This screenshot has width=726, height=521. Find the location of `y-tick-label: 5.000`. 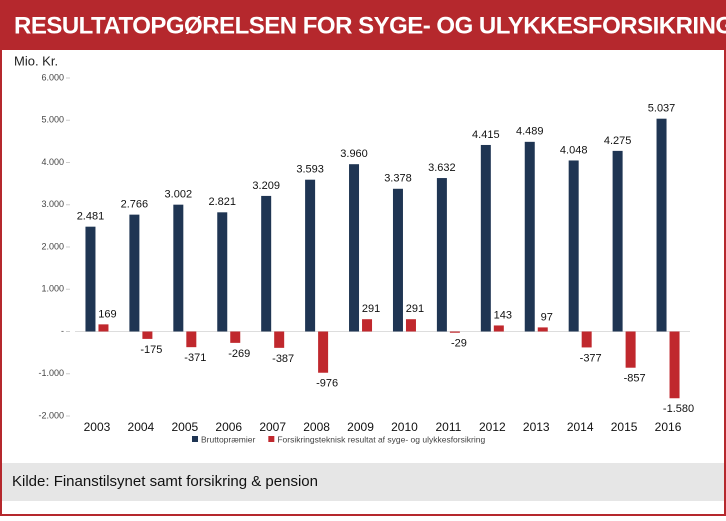

y-tick-label: 5.000 is located at coordinates (52, 120).